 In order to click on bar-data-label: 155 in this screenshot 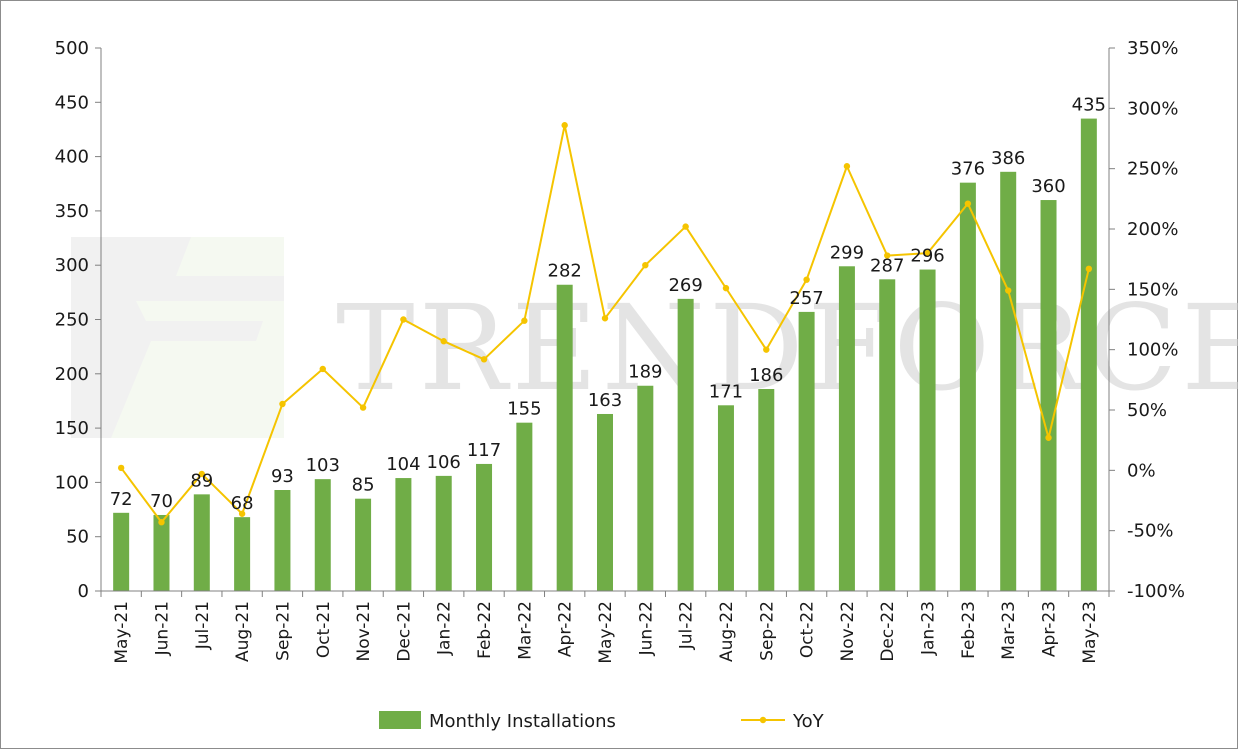, I will do `click(524, 409)`.